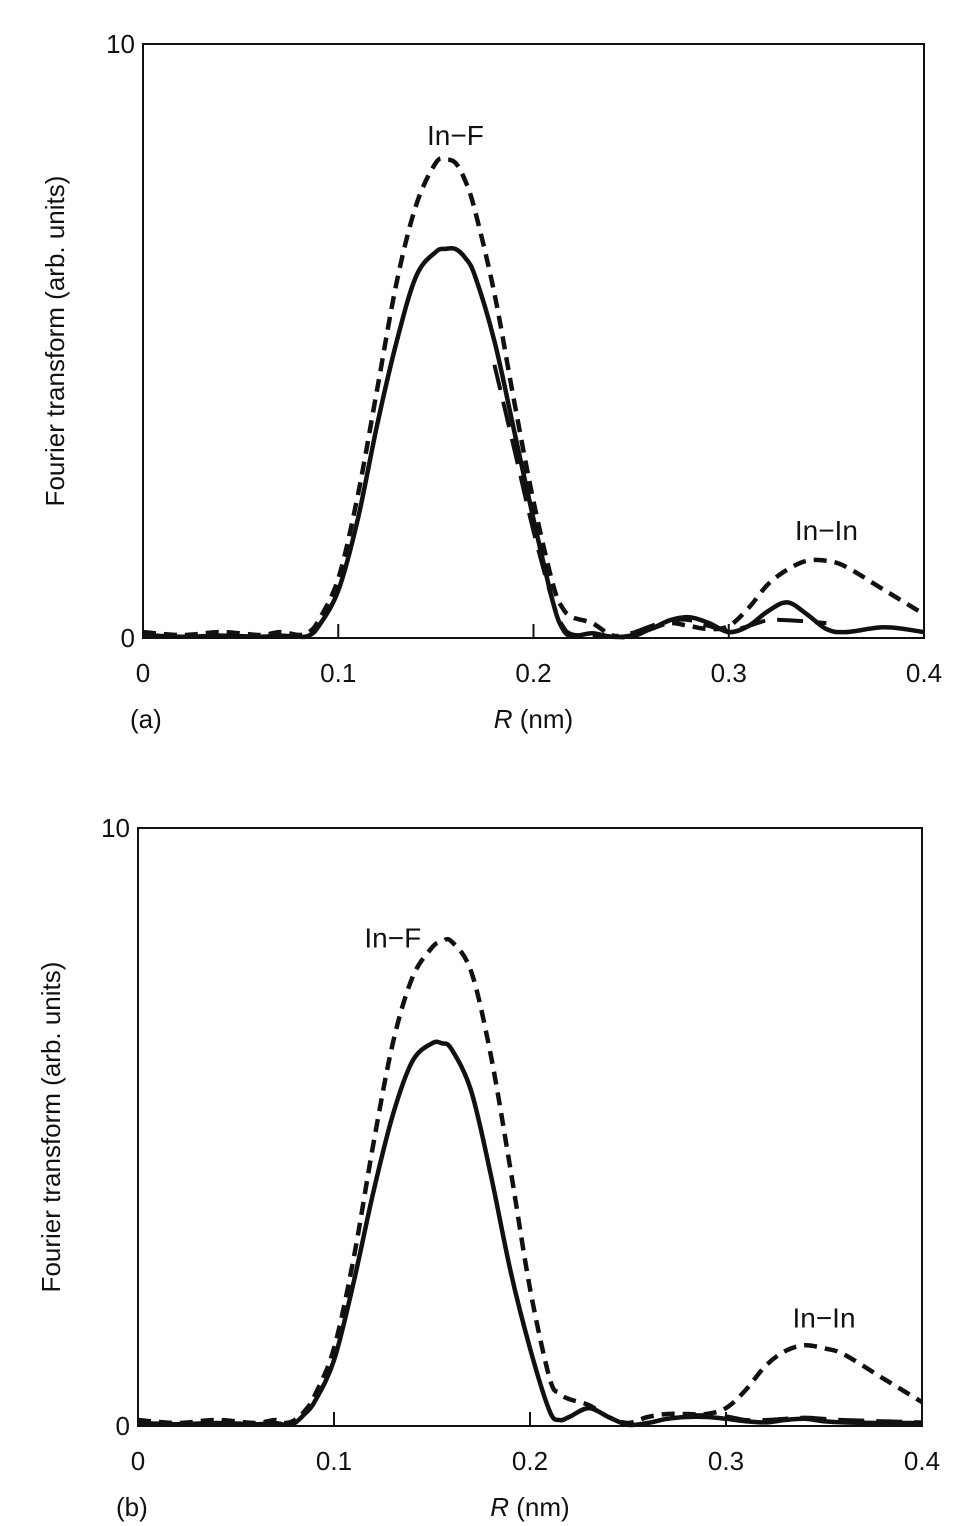 Image resolution: width=958 pixels, height=1526 pixels. What do you see at coordinates (146, 719) in the screenshot?
I see `panel-label: (a)` at bounding box center [146, 719].